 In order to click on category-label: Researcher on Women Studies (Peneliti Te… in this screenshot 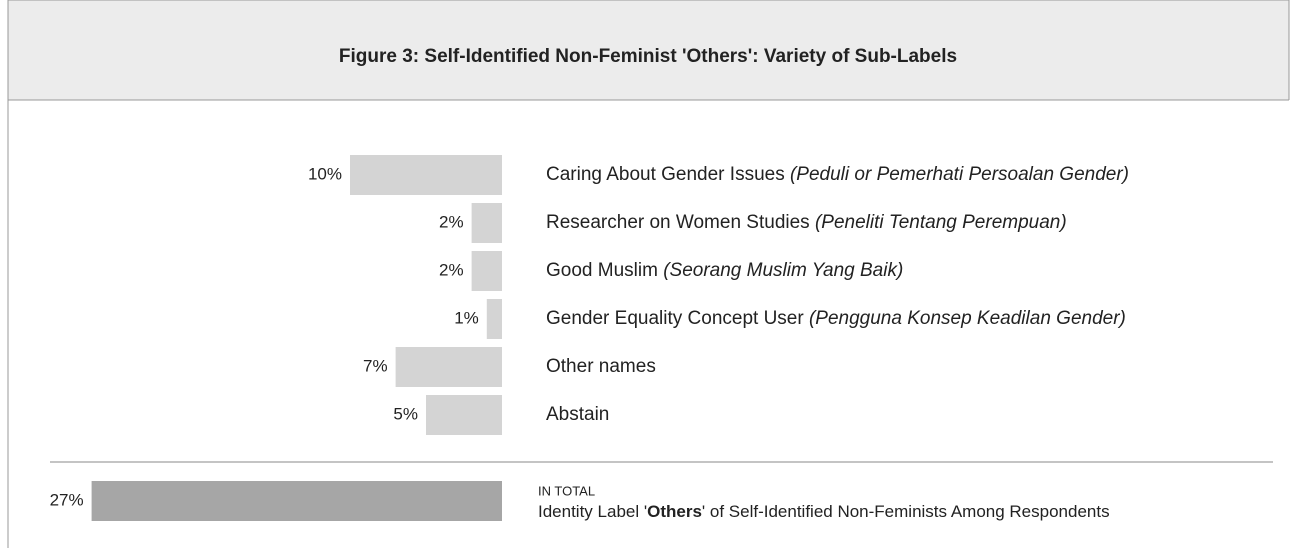, I will do `click(806, 222)`.